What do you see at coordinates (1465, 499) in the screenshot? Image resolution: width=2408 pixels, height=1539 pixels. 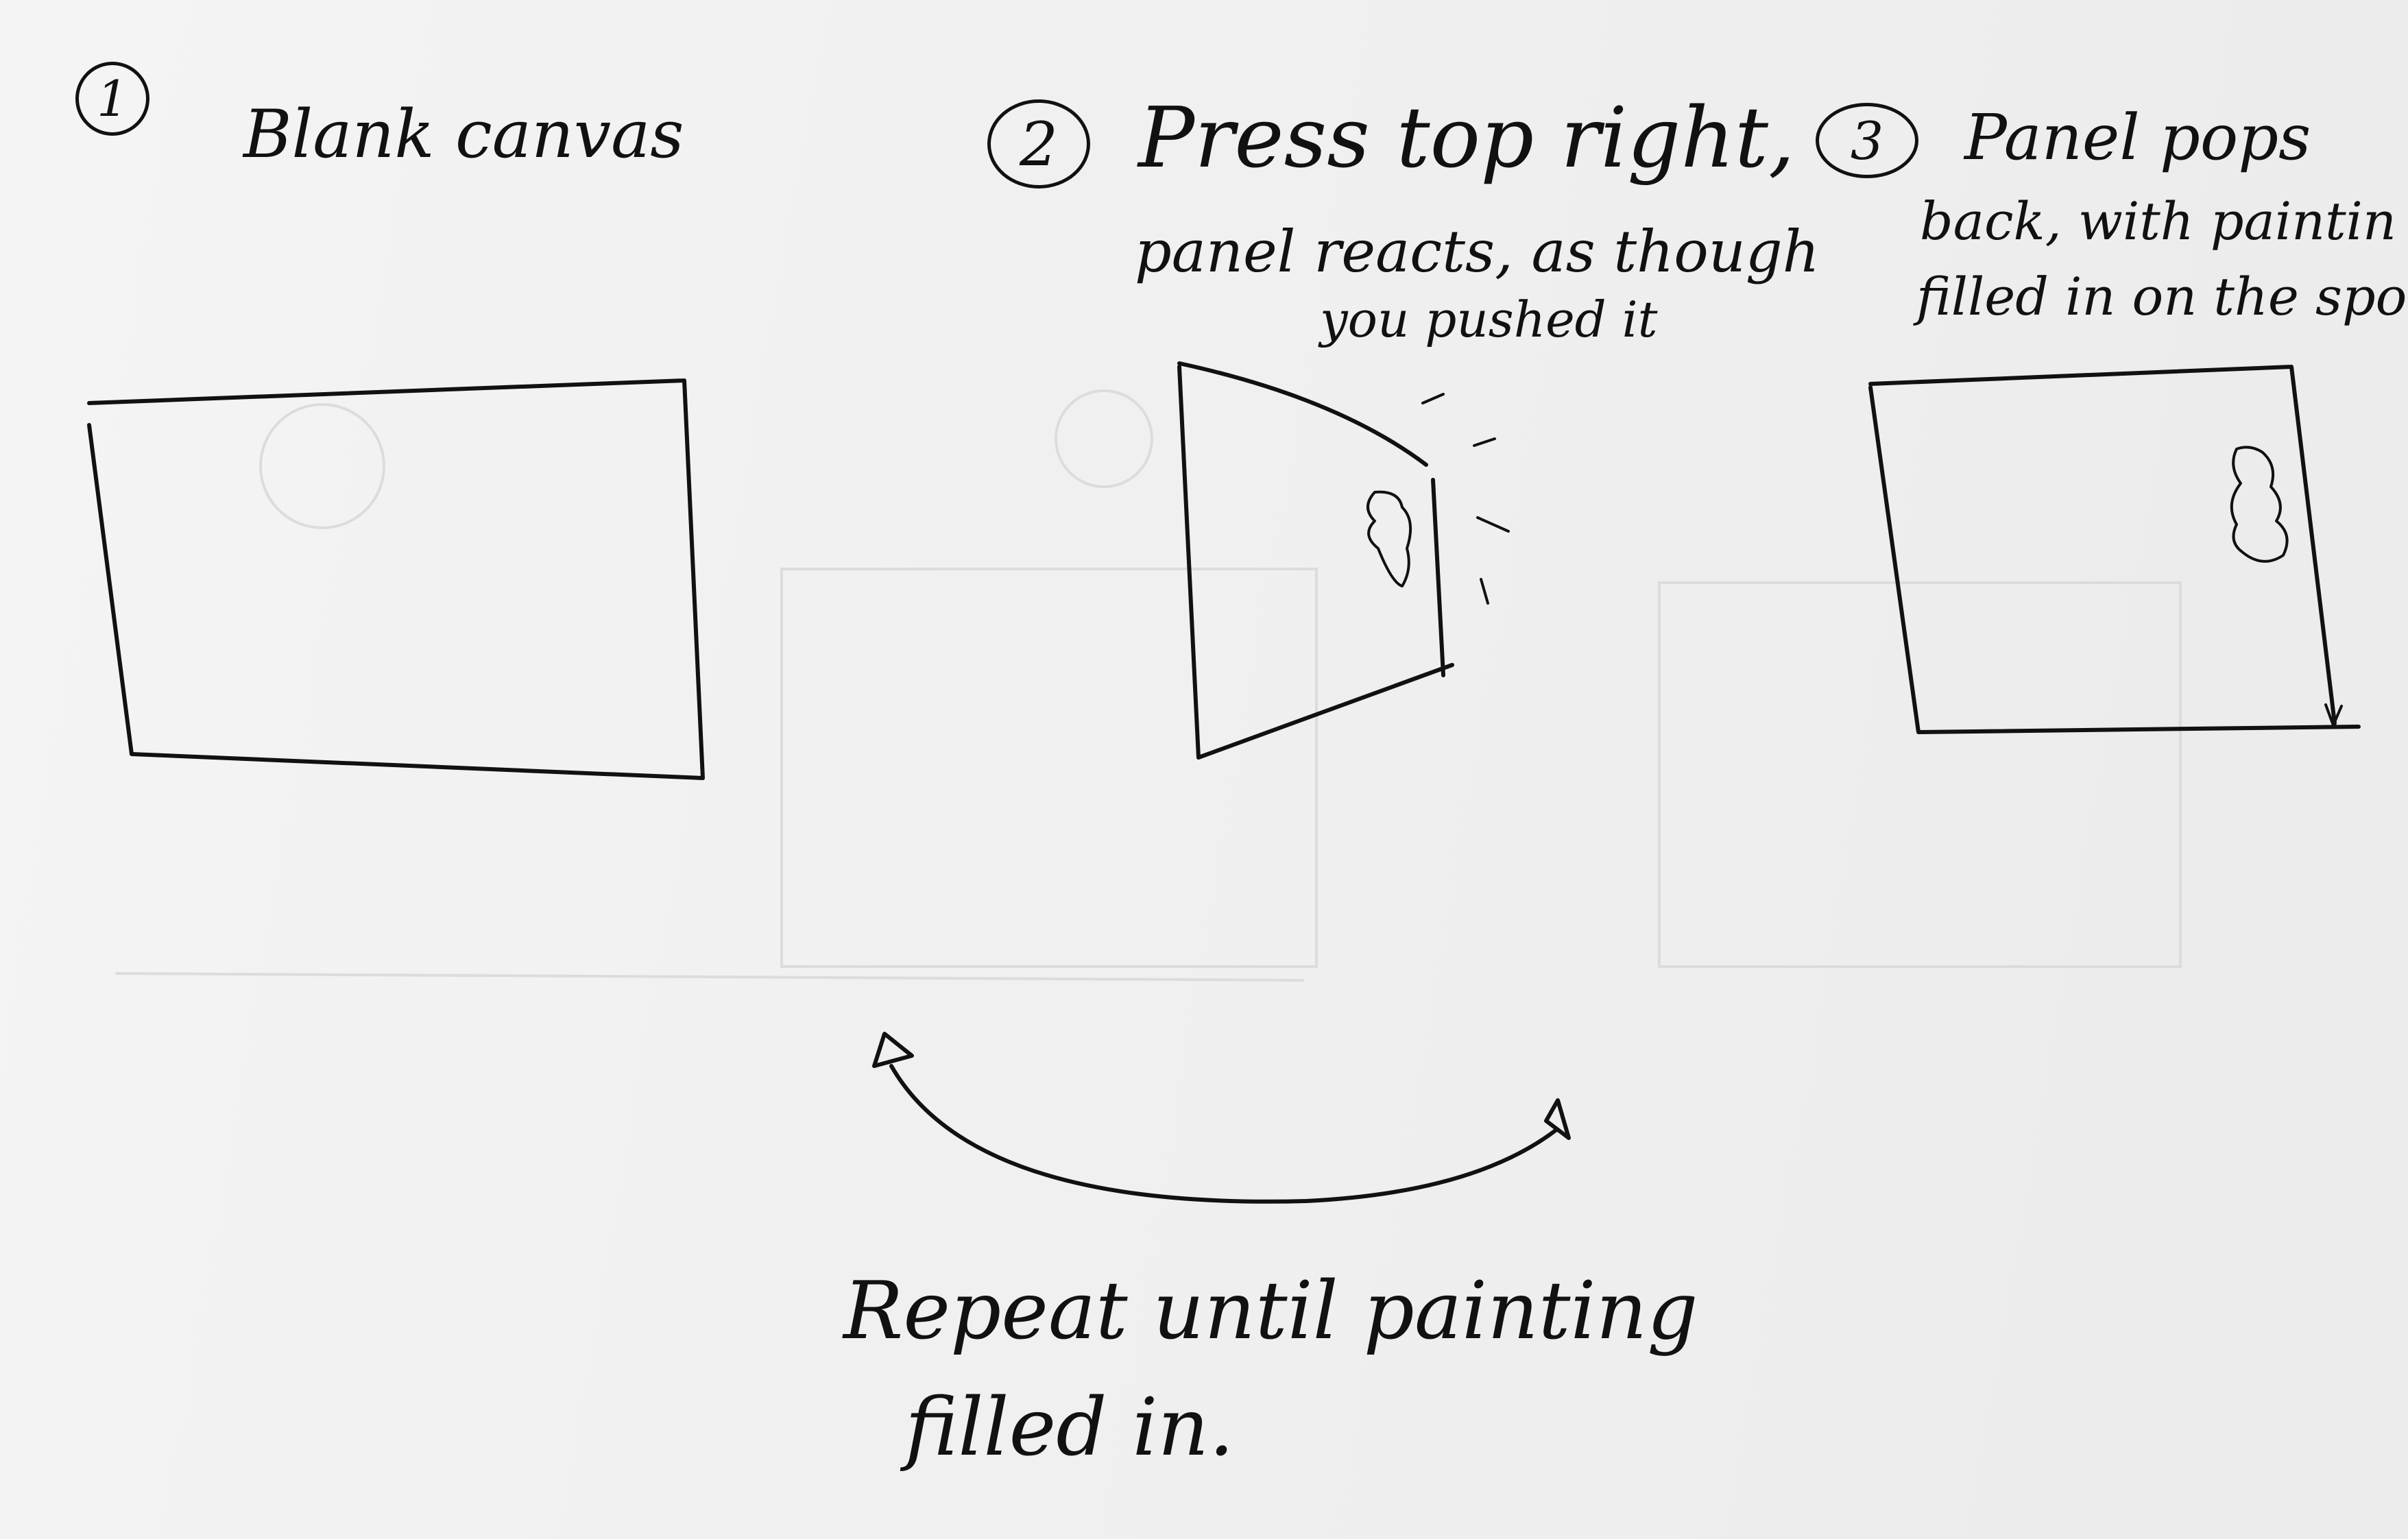 I see `impact-lines` at bounding box center [1465, 499].